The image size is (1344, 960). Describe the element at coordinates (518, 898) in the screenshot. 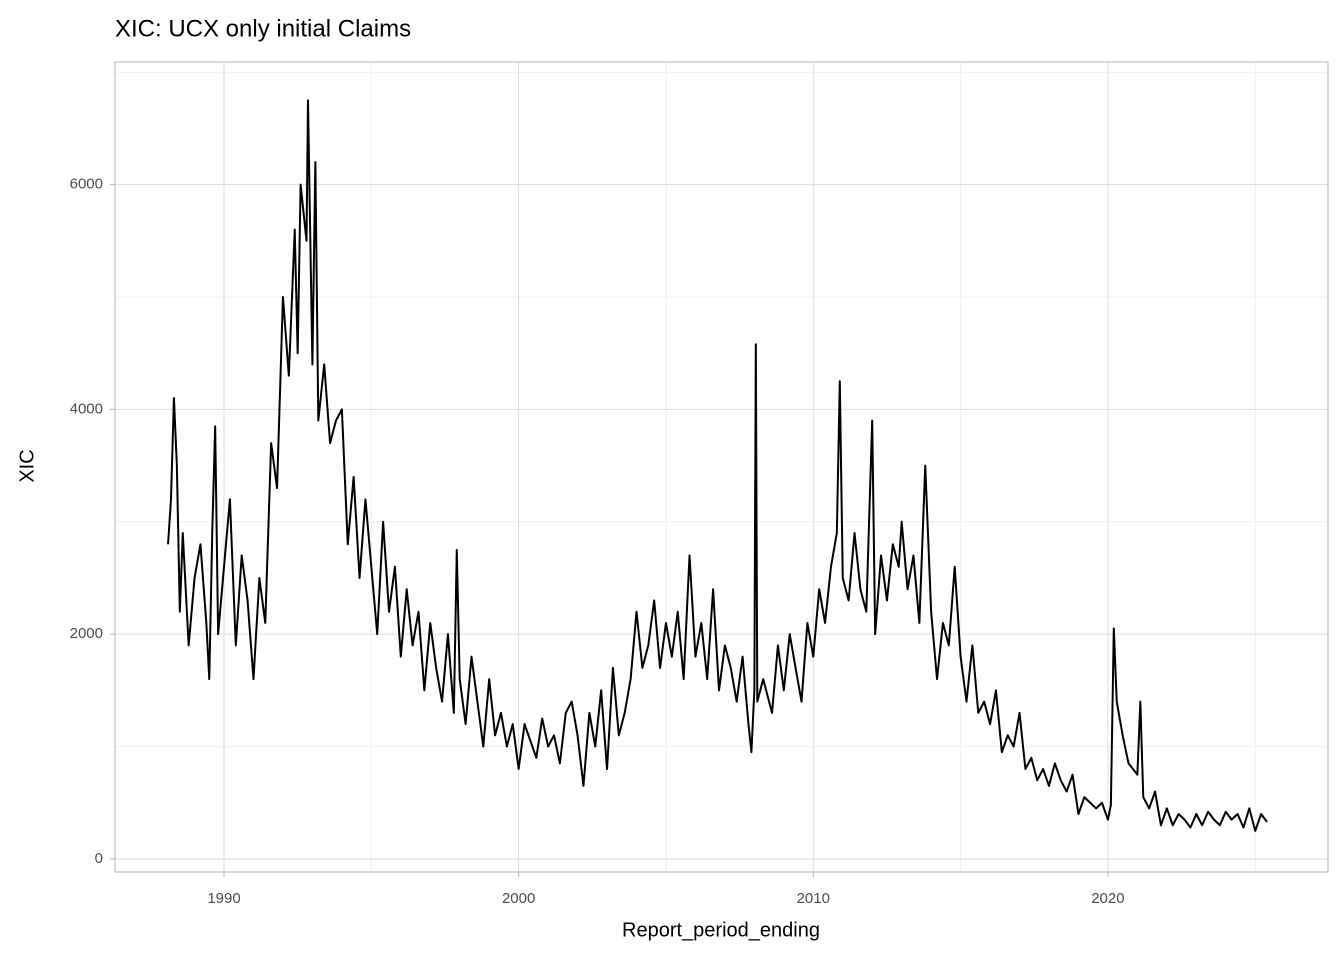

I see `x-tick-label: 2000` at that location.